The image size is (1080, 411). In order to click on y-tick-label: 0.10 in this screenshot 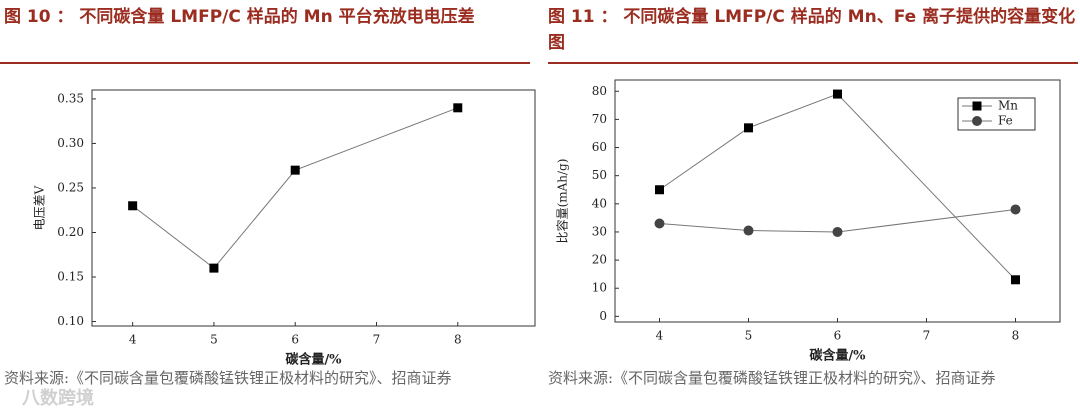, I will do `click(70, 321)`.